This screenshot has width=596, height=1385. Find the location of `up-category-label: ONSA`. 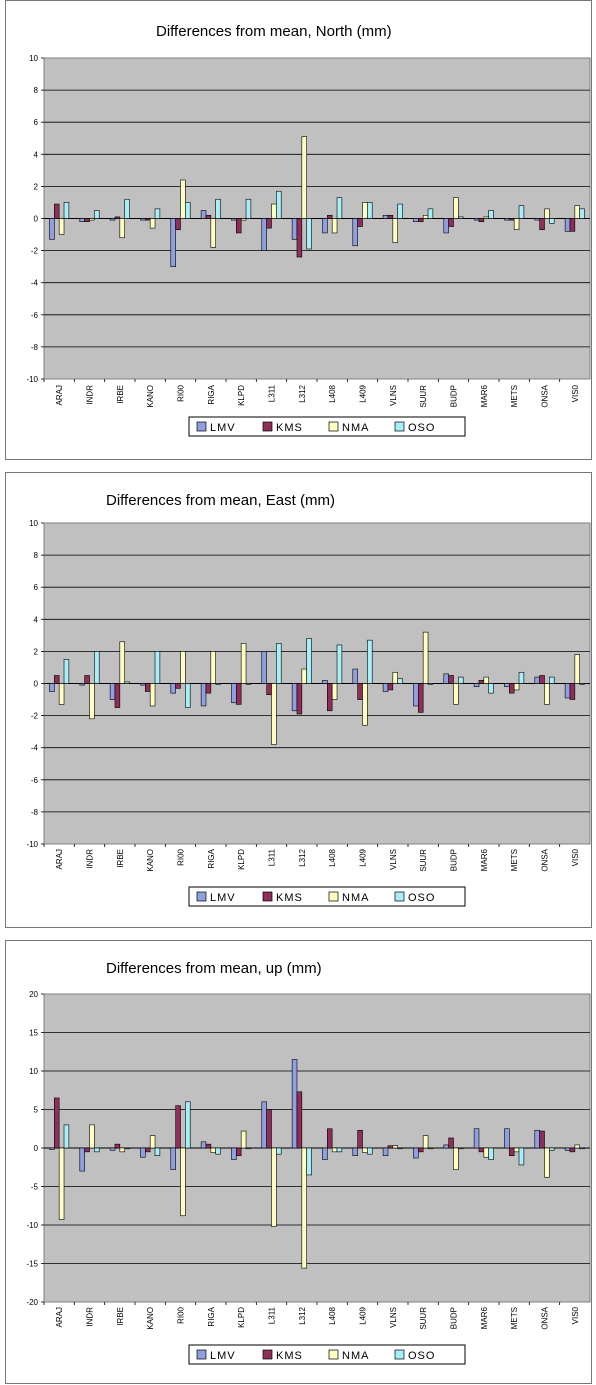

up-category-label: ONSA is located at coordinates (545, 1317).